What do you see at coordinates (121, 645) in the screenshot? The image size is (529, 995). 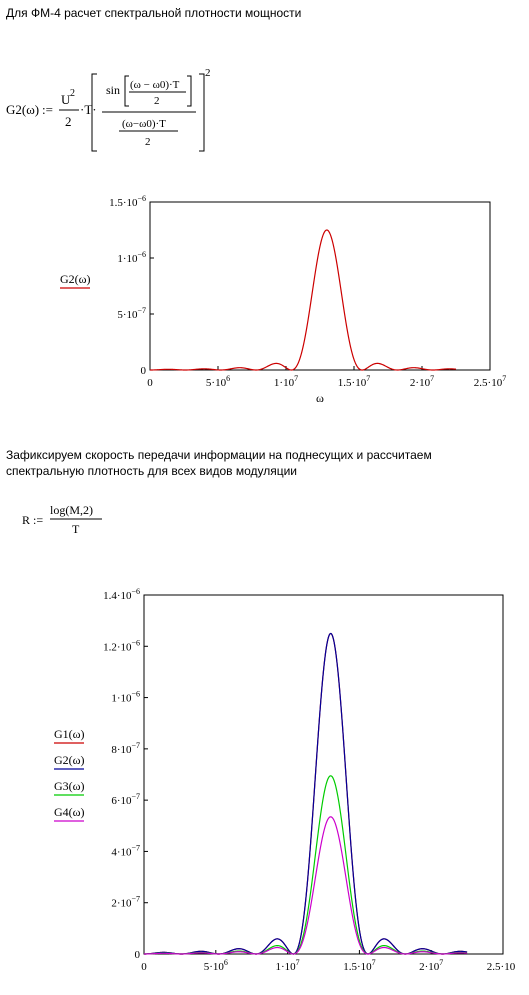 I see `y-tick-label: 1.2·10⁻⁶` at bounding box center [121, 645].